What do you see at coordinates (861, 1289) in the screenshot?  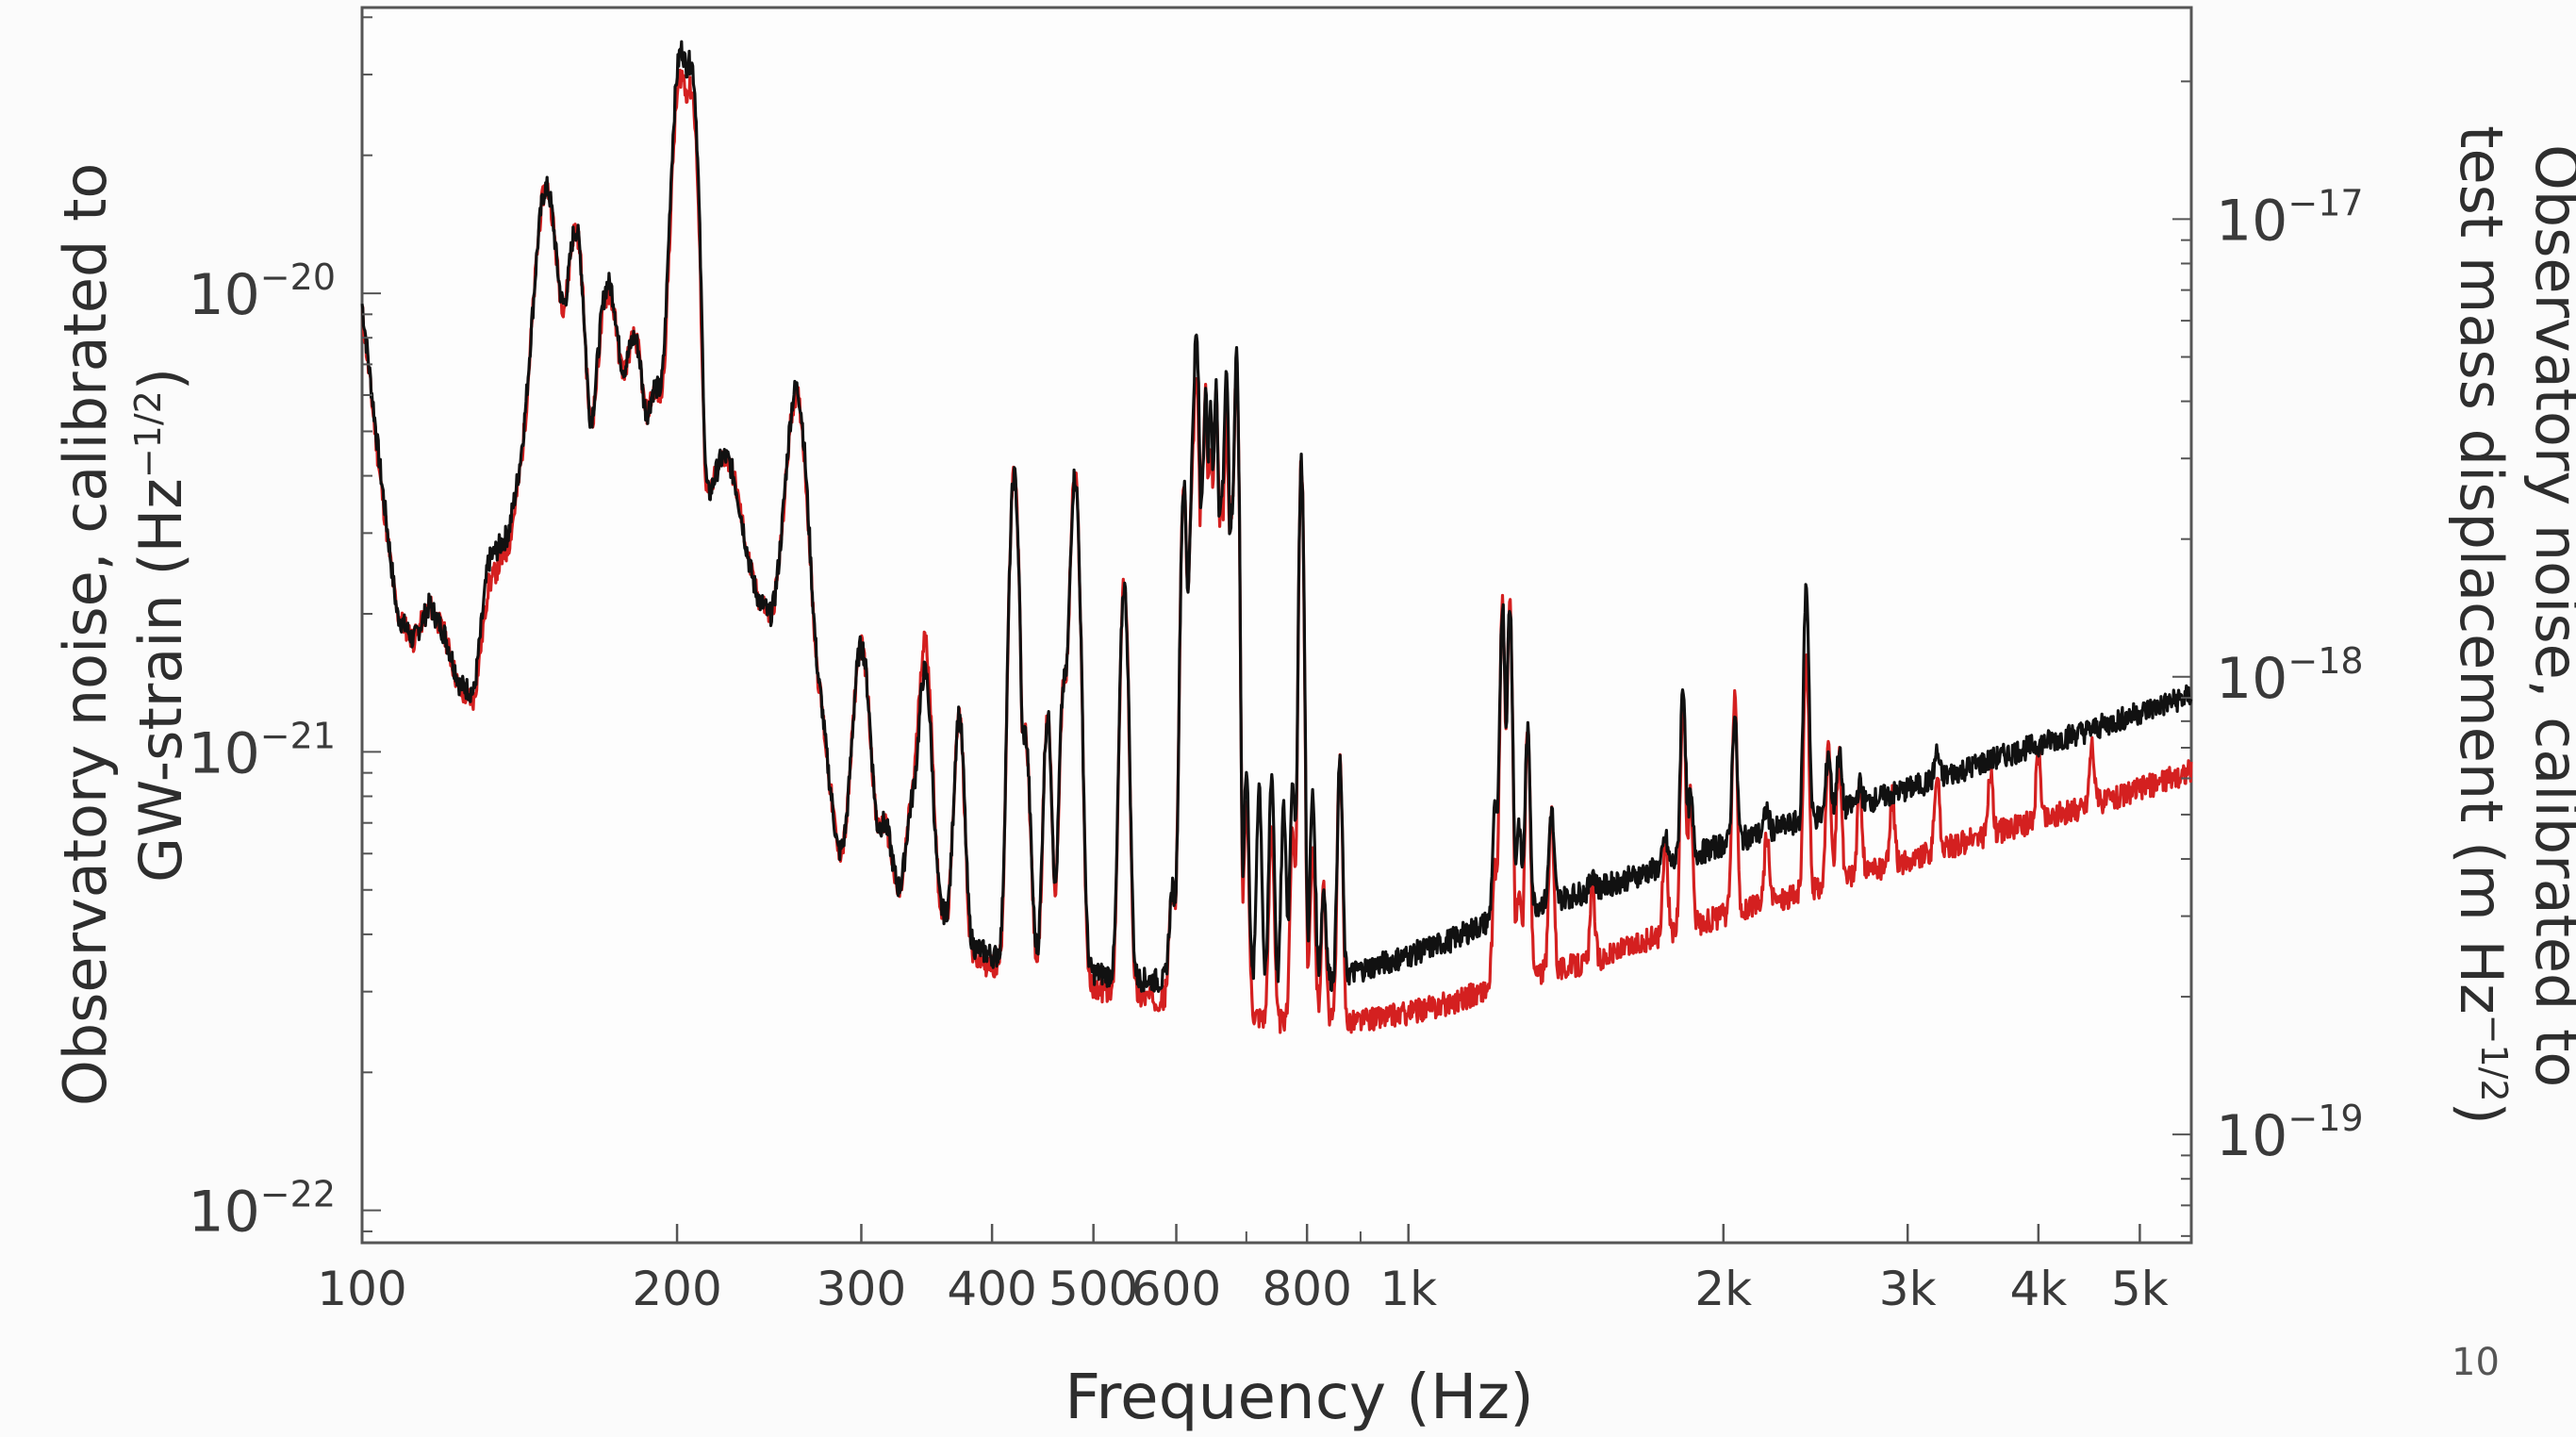 I see `x-tick-label-300: 300` at bounding box center [861, 1289].